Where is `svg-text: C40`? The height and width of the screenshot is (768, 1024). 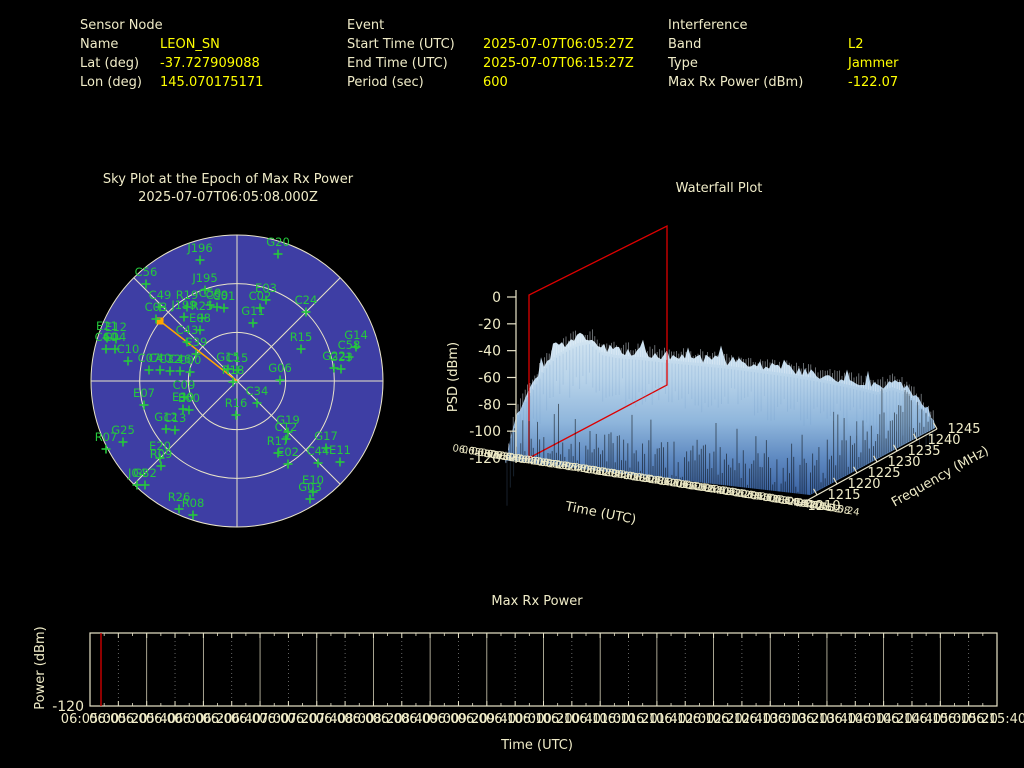
svg-text: C40 is located at coordinates (160, 358).